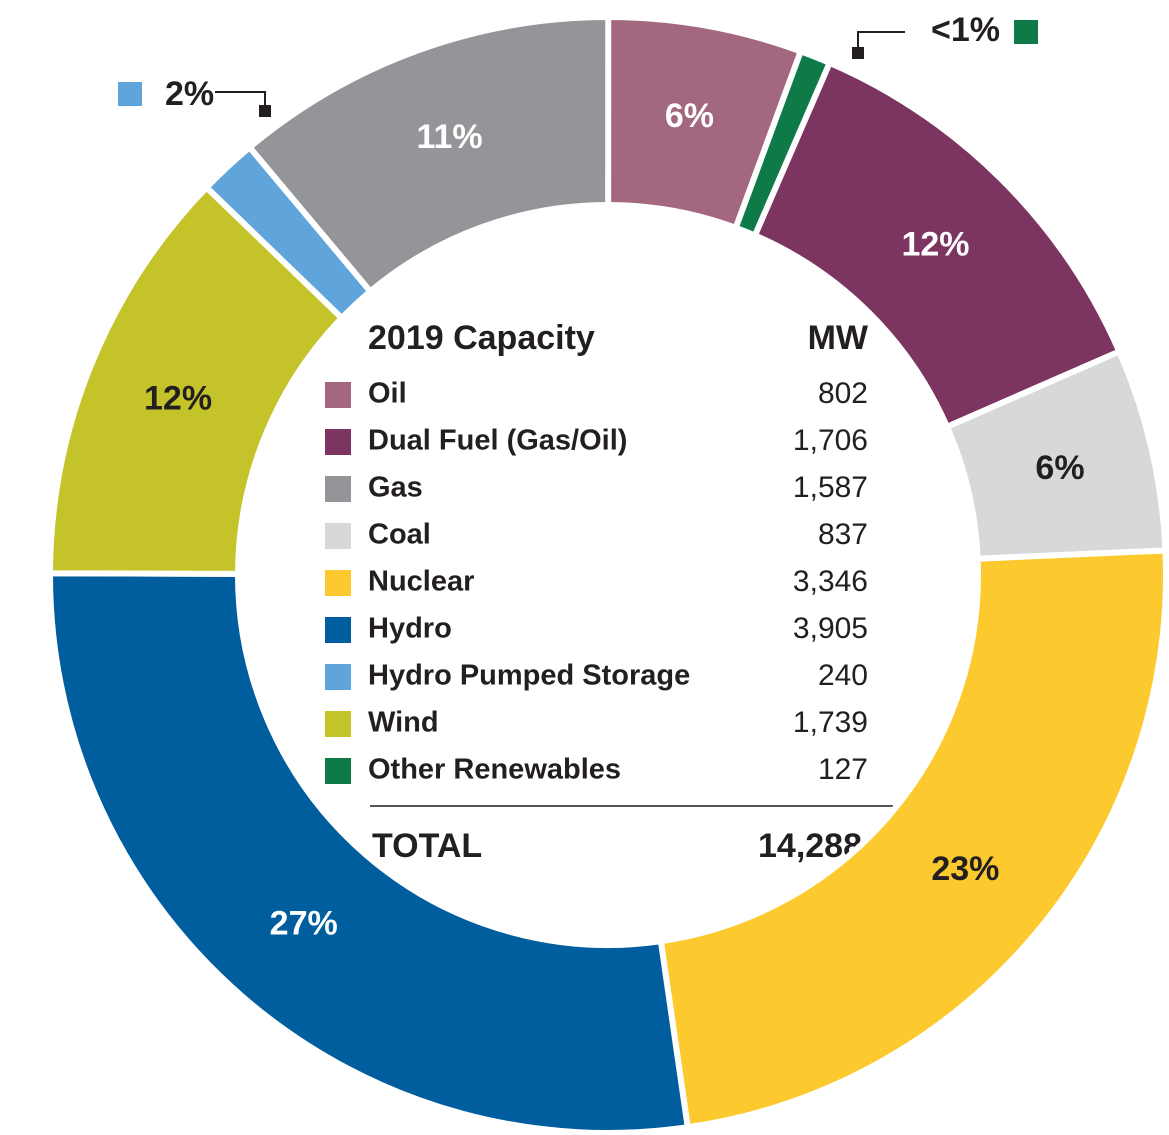 Image resolution: width=1169 pixels, height=1135 pixels. Describe the element at coordinates (449, 137) in the screenshot. I see `slice-label: 11%` at that location.